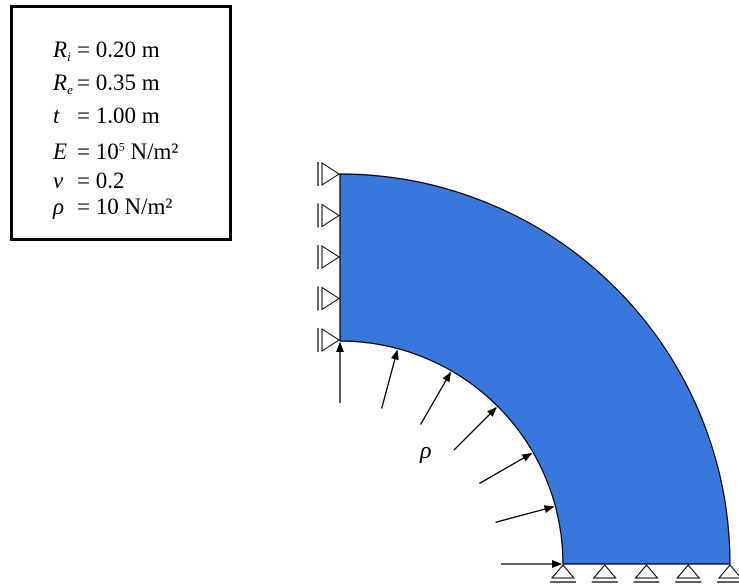  Describe the element at coordinates (426, 451) in the screenshot. I see `pressure-load-label: ρ` at that location.